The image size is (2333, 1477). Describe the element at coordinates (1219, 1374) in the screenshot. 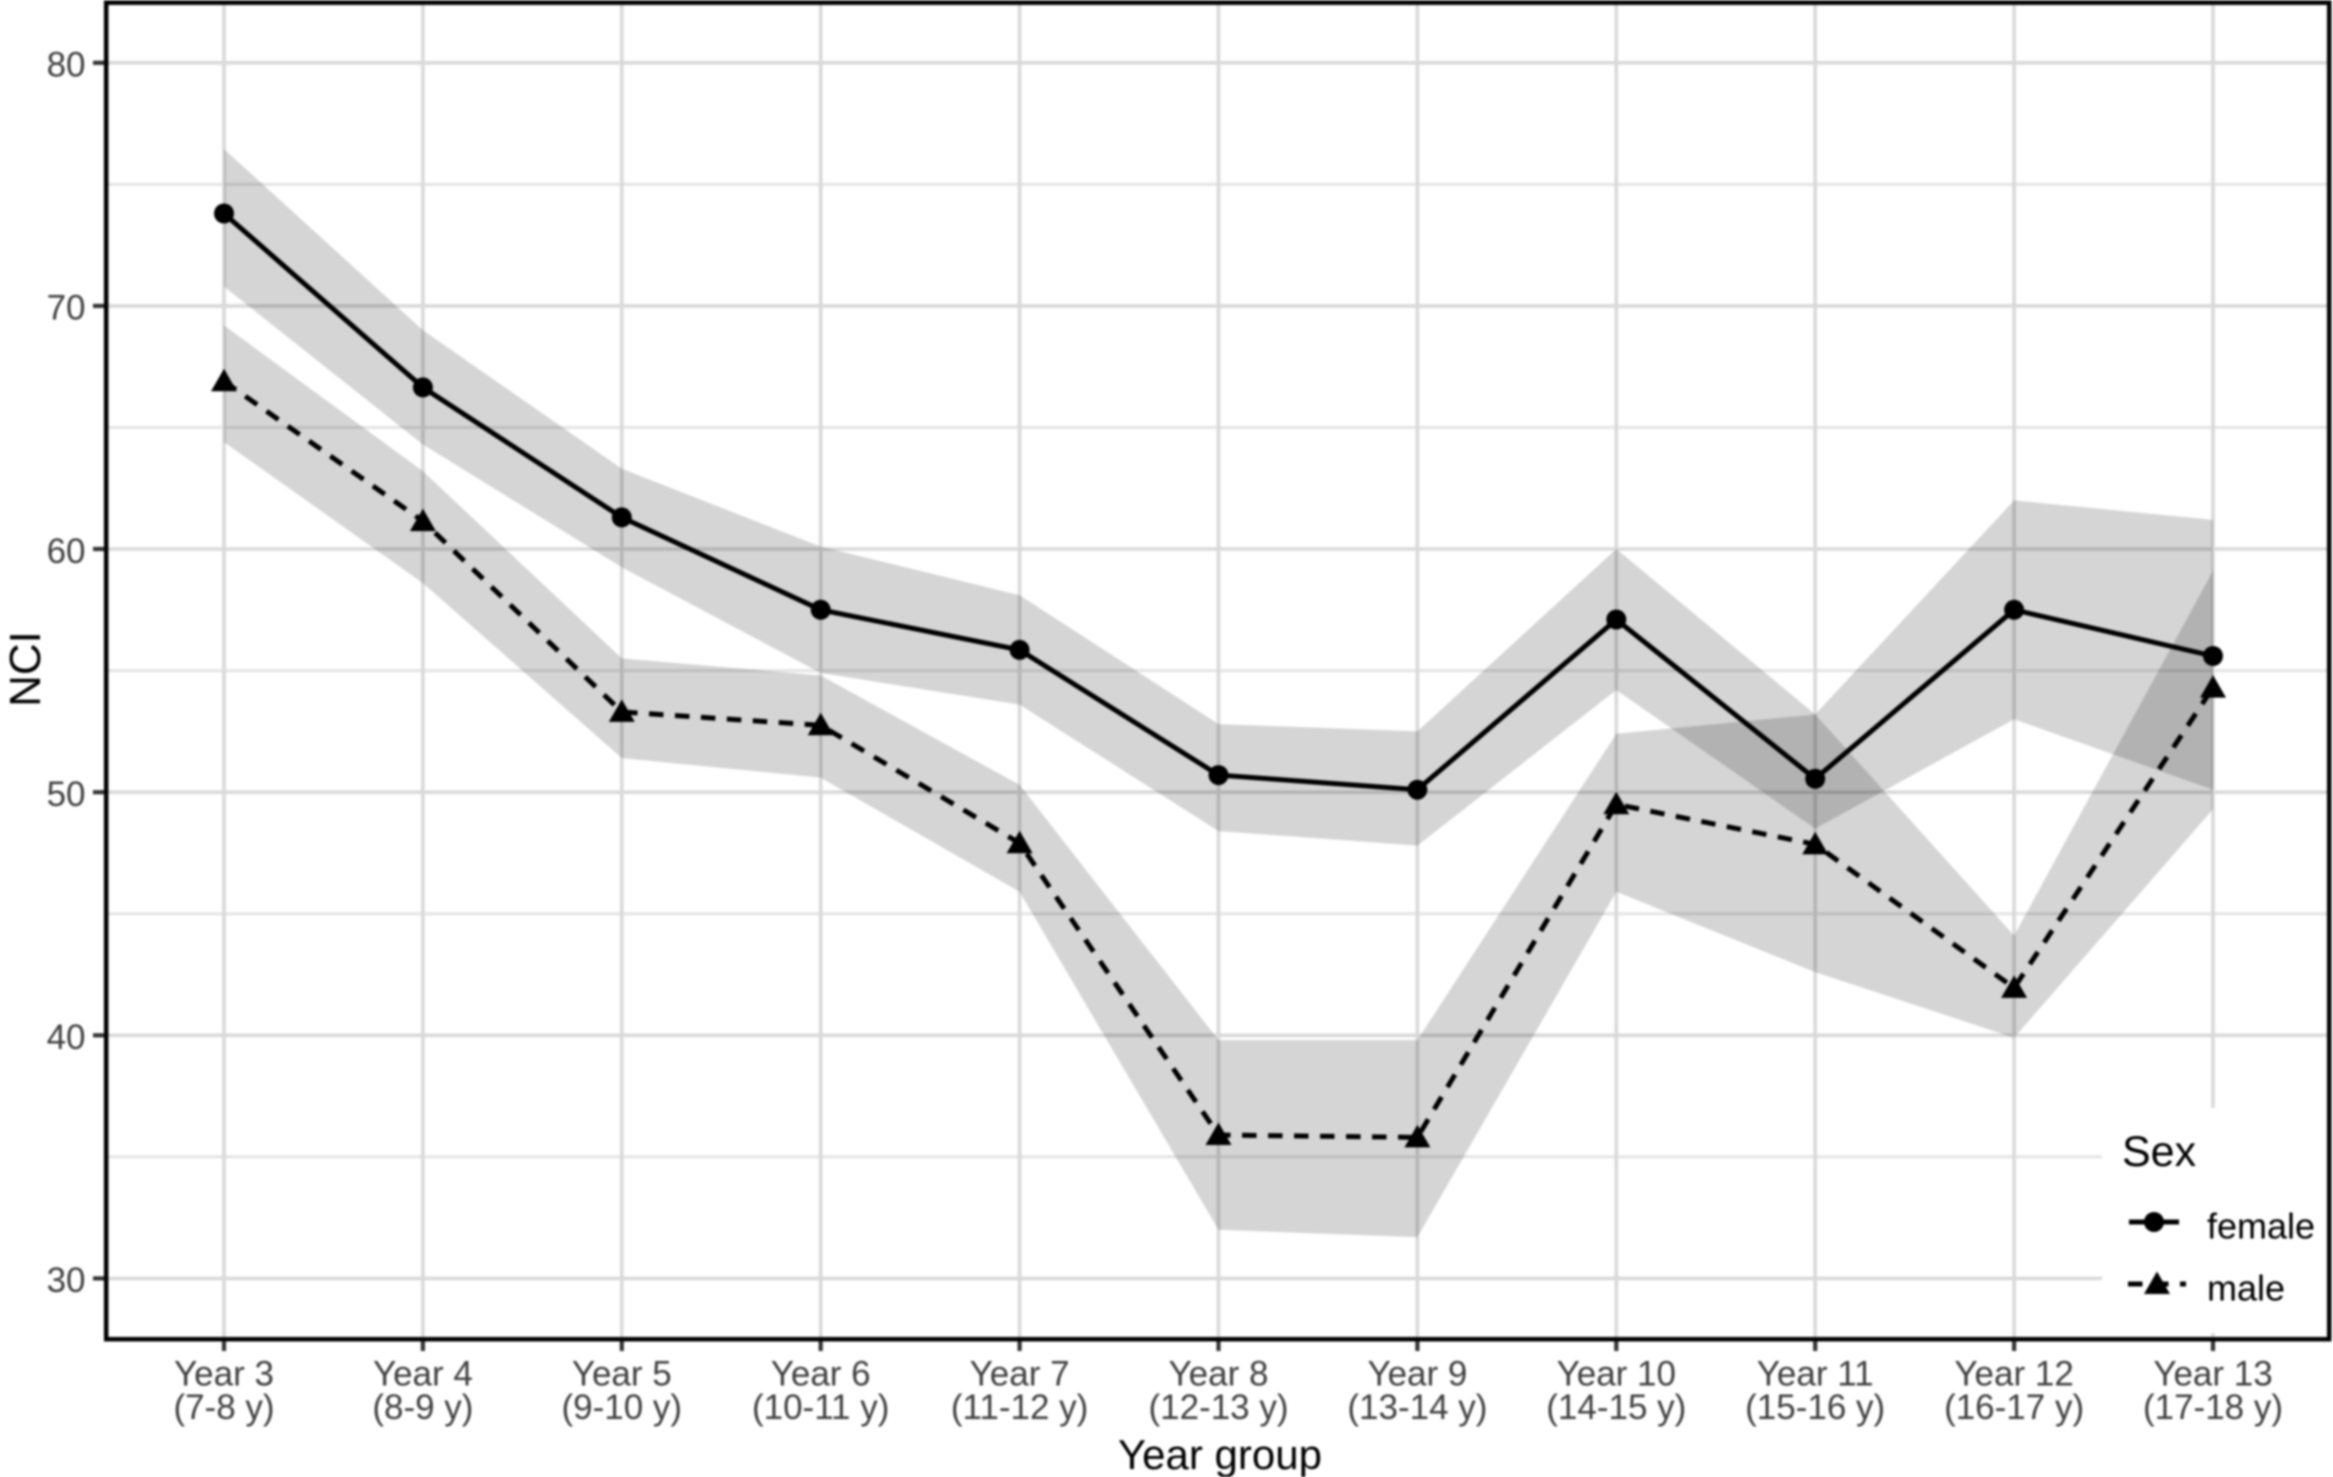

I see `svg-text: Year 8` at that location.